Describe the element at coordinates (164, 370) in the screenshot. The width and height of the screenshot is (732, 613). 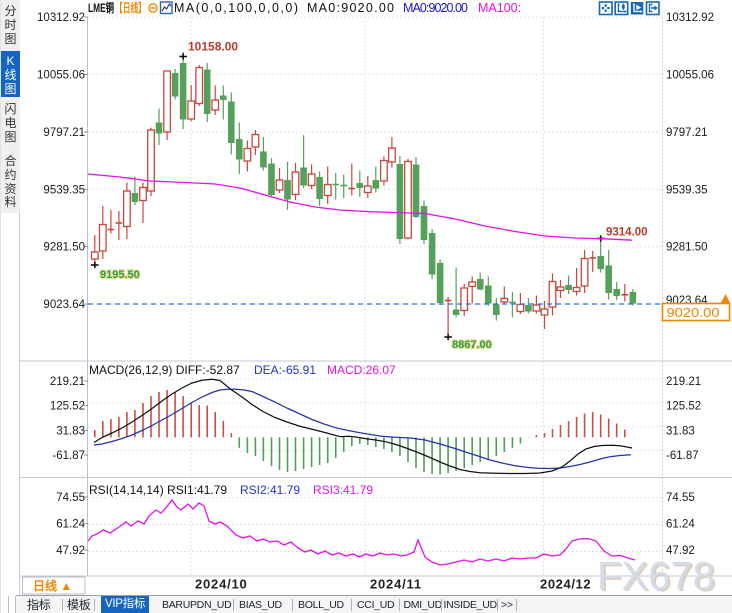
I see `svg-text: MACD(26,12,9) DIFF:-52.87` at that location.